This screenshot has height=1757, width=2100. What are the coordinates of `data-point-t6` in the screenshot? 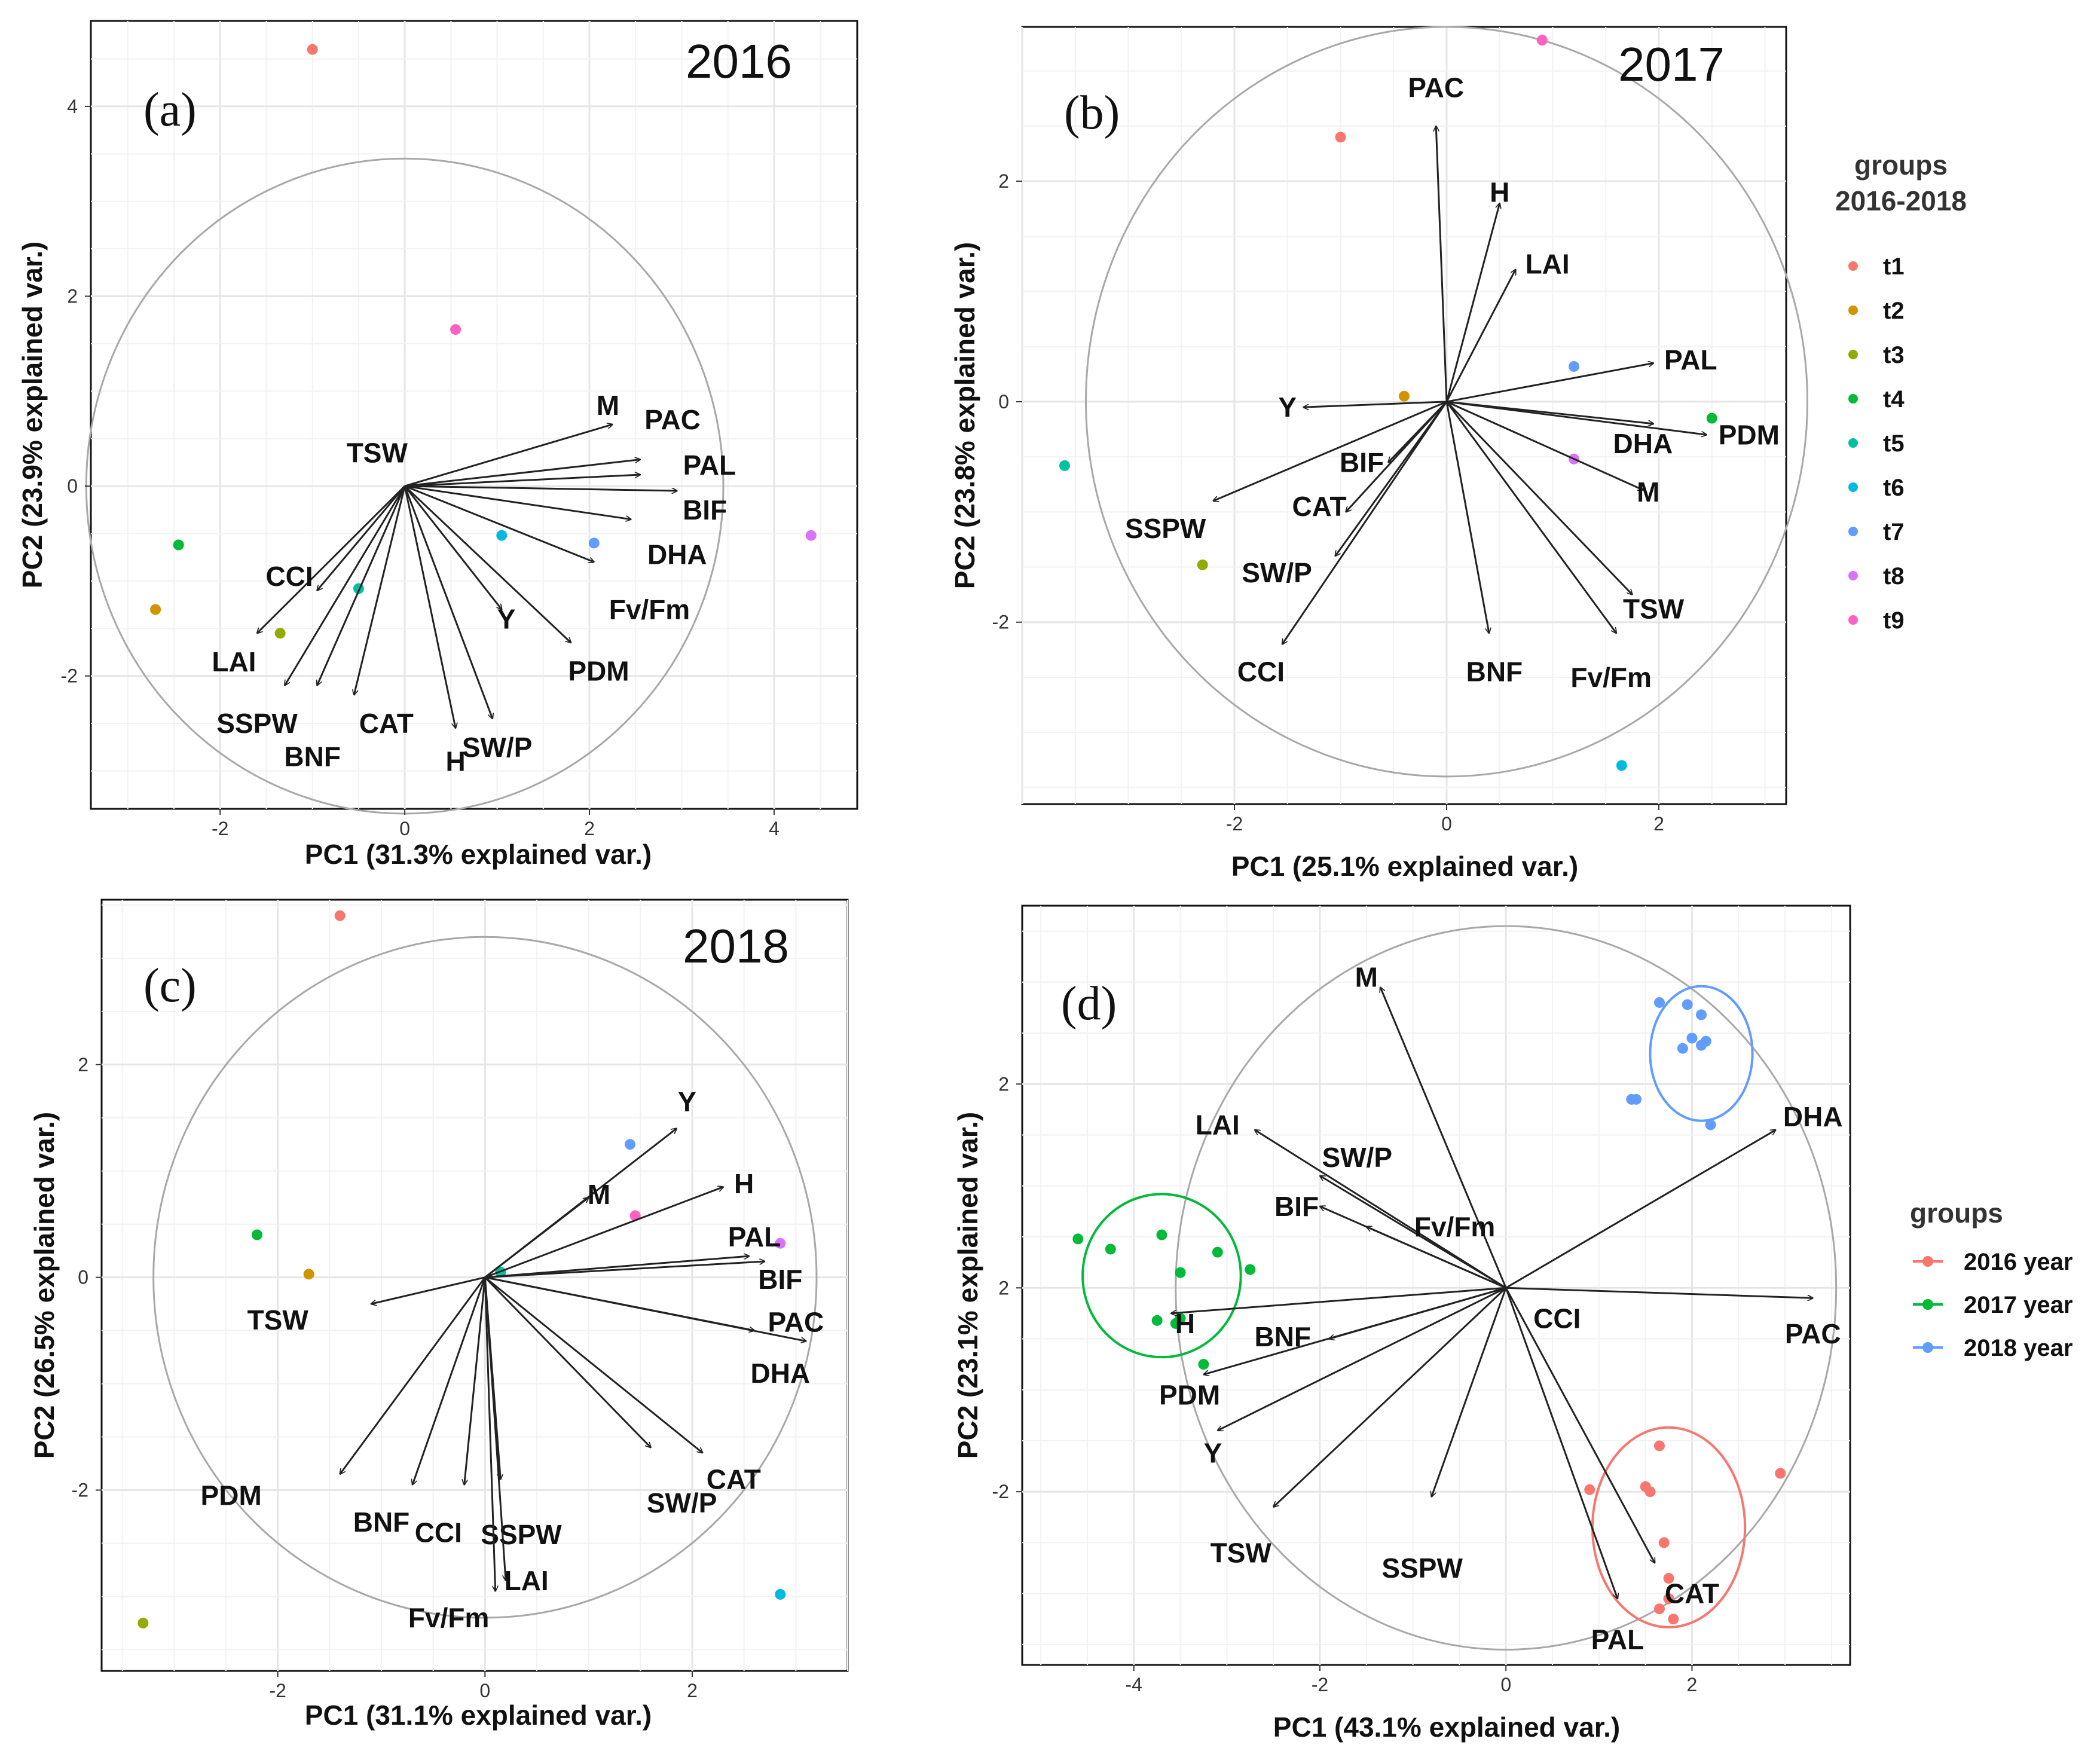 It's located at (502, 535).